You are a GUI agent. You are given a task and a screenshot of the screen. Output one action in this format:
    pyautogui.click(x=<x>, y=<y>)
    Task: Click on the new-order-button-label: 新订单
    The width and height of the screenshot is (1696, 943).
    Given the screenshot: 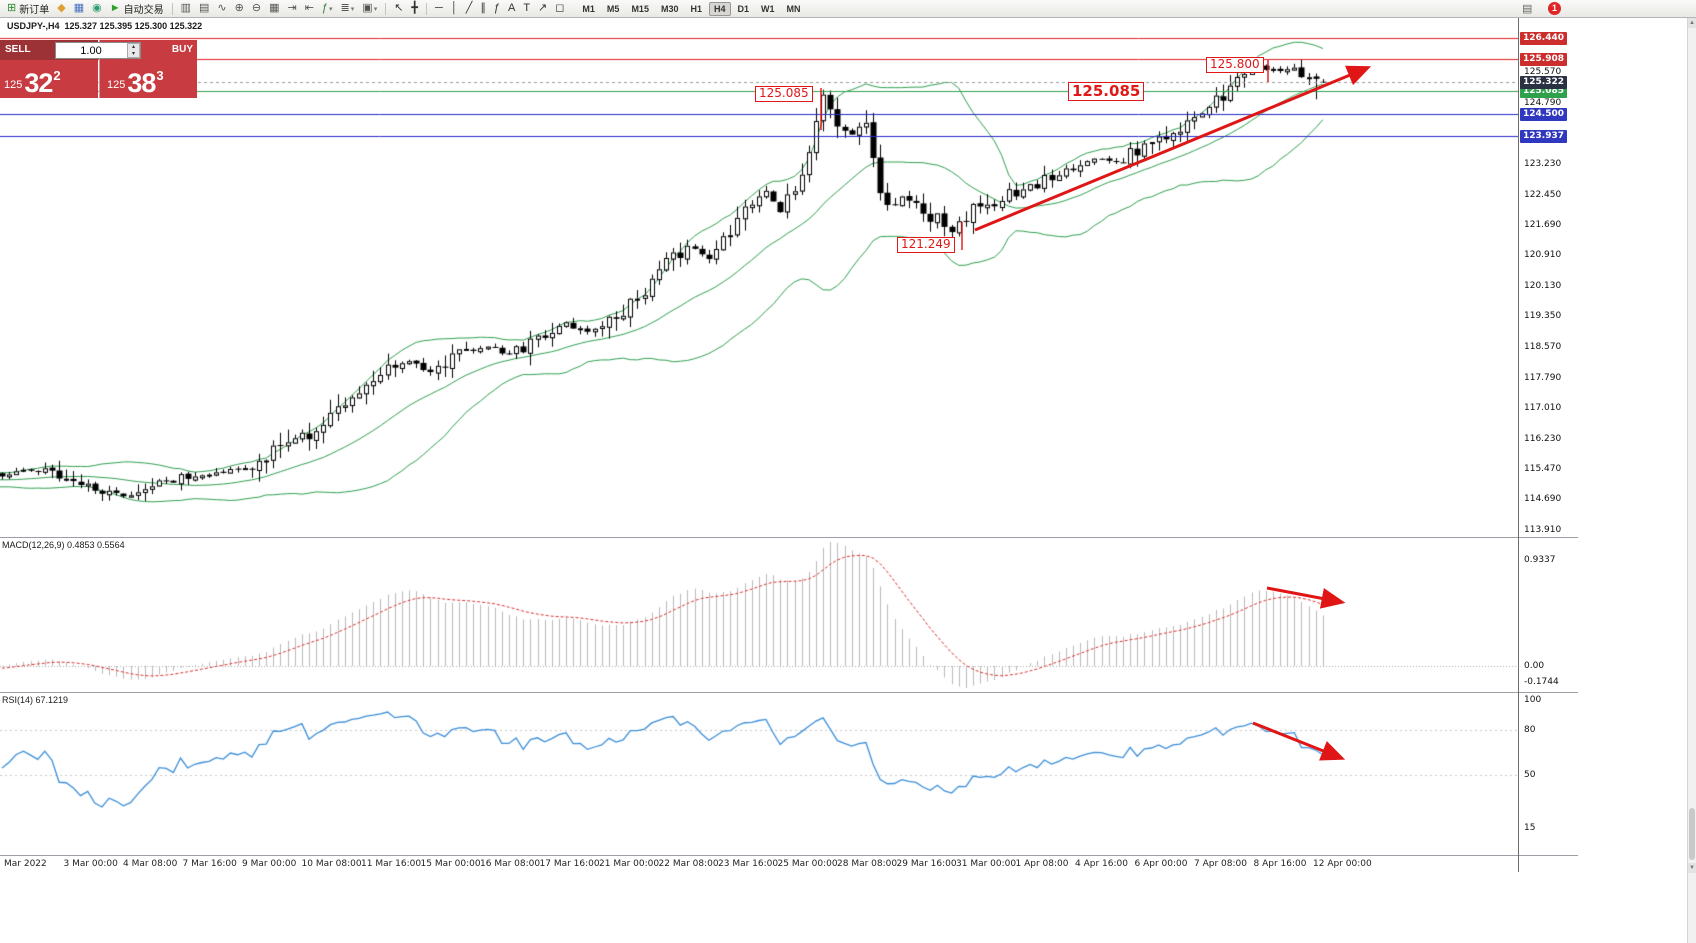 What is the action you would take?
    pyautogui.click(x=34, y=10)
    